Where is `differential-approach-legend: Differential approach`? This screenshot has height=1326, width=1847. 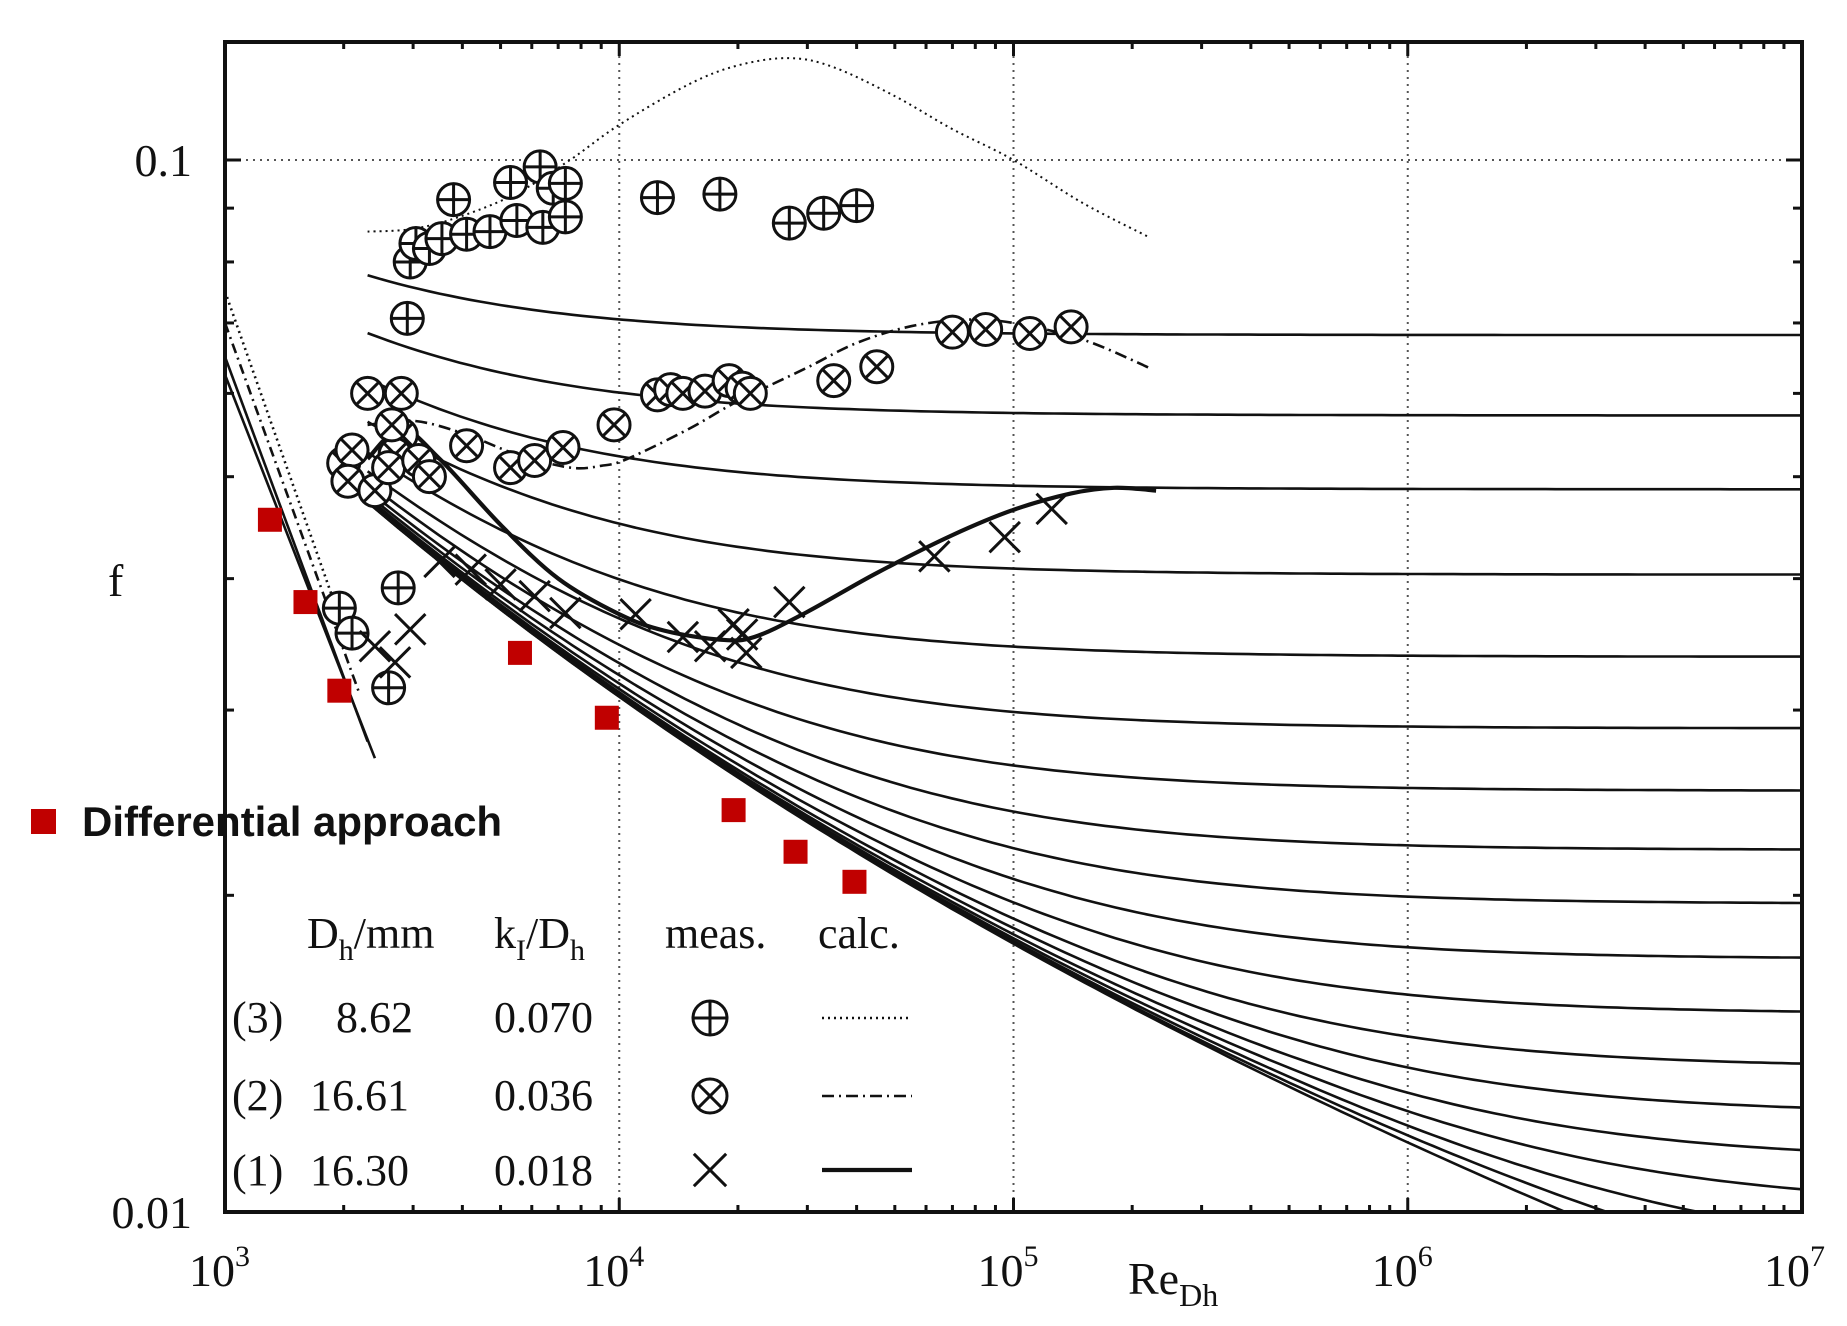
differential-approach-legend: Differential approach is located at coordinates (266, 821).